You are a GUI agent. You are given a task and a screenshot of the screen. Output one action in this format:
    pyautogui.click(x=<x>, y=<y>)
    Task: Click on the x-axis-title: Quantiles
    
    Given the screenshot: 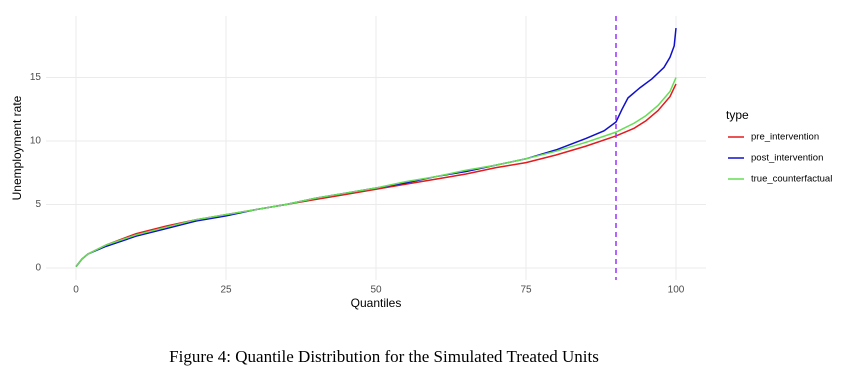 What is the action you would take?
    pyautogui.click(x=376, y=303)
    